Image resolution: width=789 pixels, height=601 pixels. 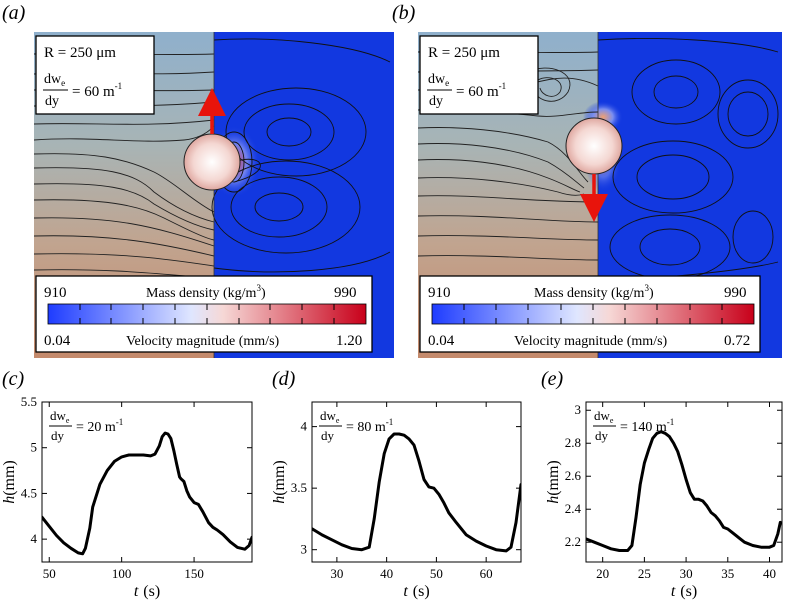 What do you see at coordinates (602, 573) in the screenshot?
I see `x-tick-label: 20` at bounding box center [602, 573].